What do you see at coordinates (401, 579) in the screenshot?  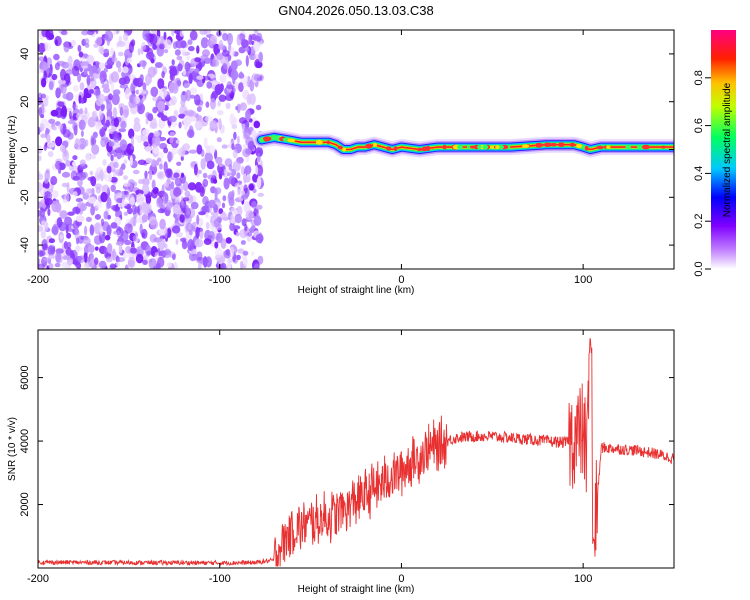 I see `x-tick-label: 0` at bounding box center [401, 579].